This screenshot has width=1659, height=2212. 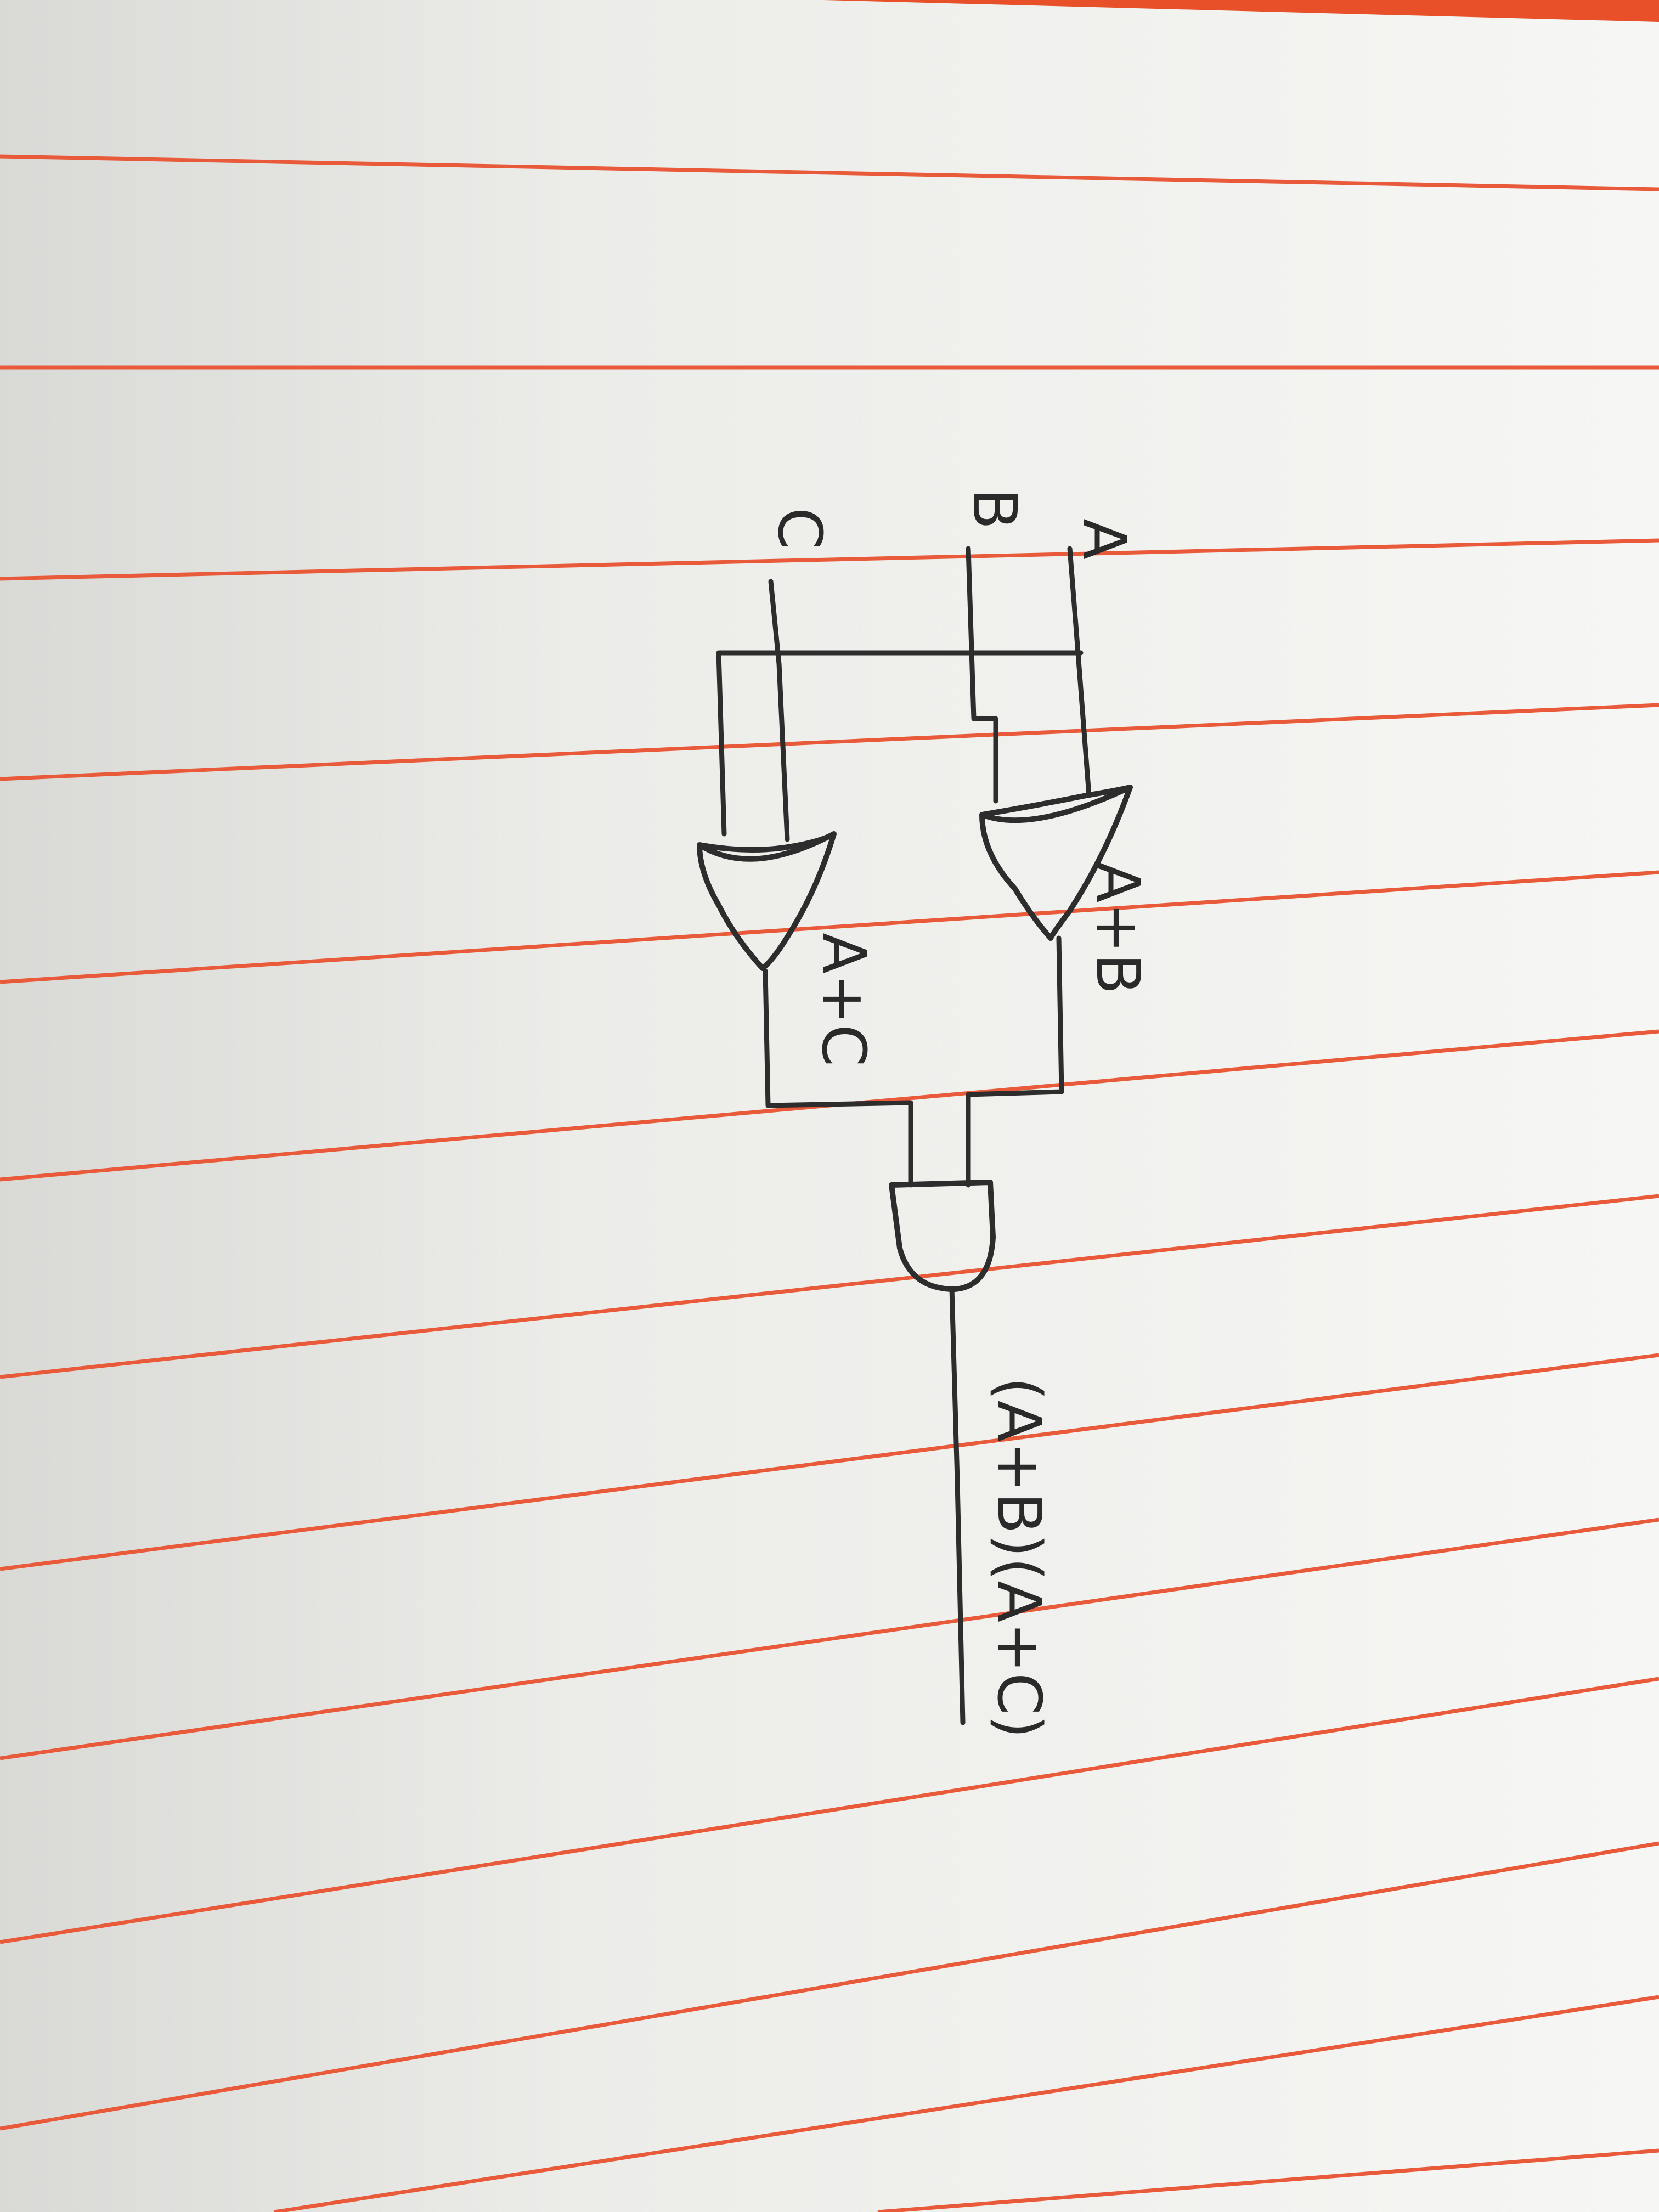 What do you see at coordinates (1056, 863) in the screenshot?
I see `or-gate-top` at bounding box center [1056, 863].